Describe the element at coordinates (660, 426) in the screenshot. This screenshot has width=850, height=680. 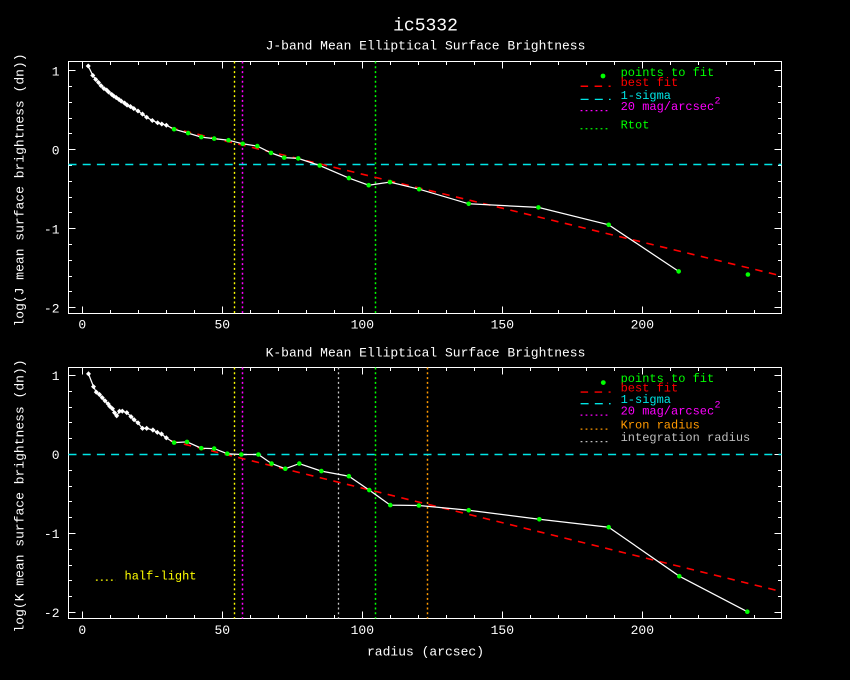
I see `svg-text: Kron radius` at that location.